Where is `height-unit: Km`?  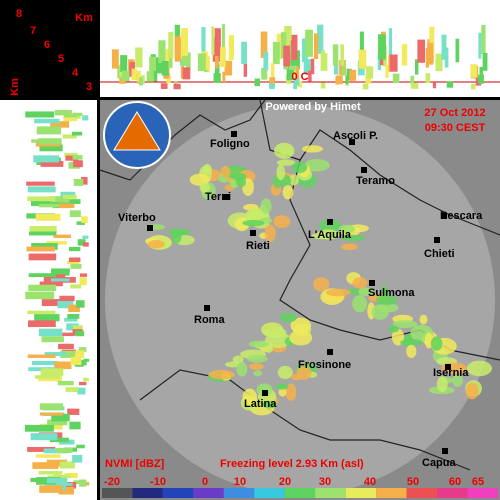 height-unit: Km is located at coordinates (84, 18).